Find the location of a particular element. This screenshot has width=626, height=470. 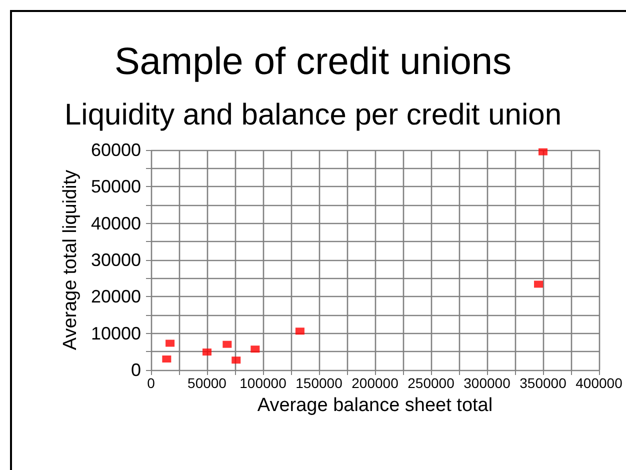

y-tick-label: 20000 is located at coordinates (115, 296).